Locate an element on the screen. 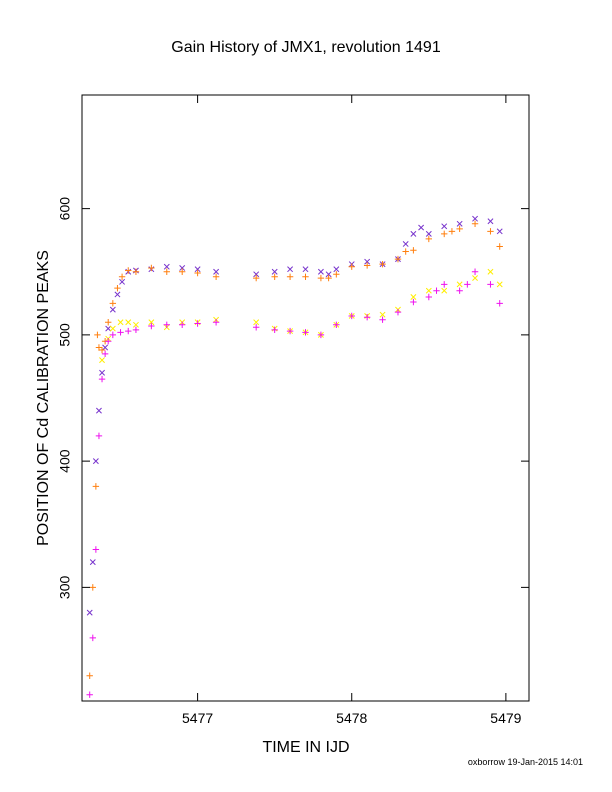  y-tick-label: 300 is located at coordinates (65, 587).